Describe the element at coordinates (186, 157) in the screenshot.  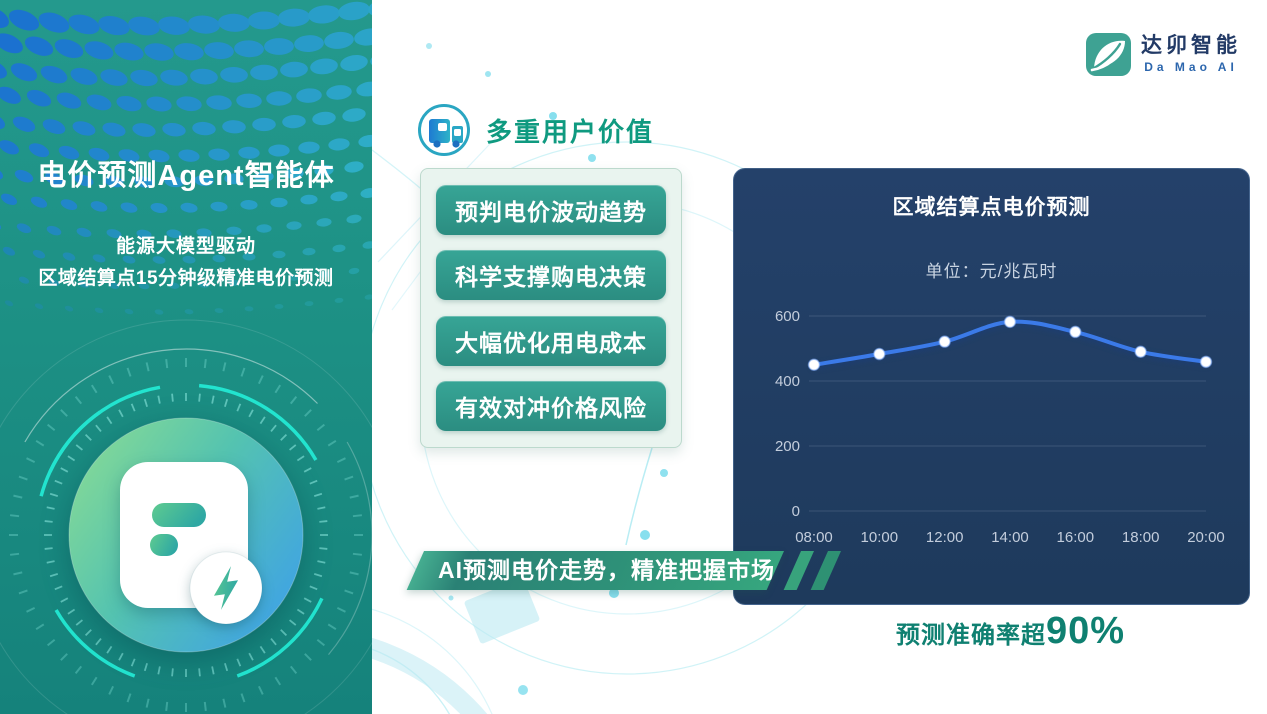
I see `halftone-pattern` at that location.